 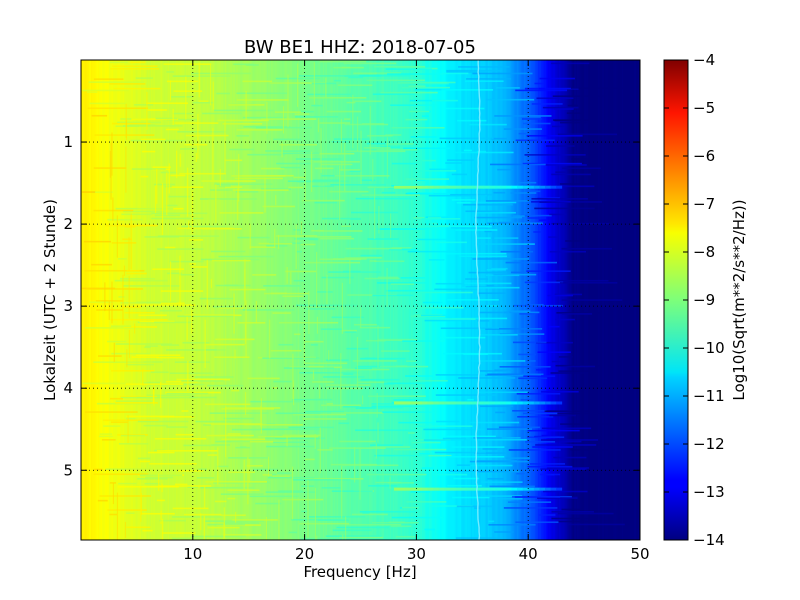 I want to click on colorbar-tick-label: −10, so click(x=709, y=348).